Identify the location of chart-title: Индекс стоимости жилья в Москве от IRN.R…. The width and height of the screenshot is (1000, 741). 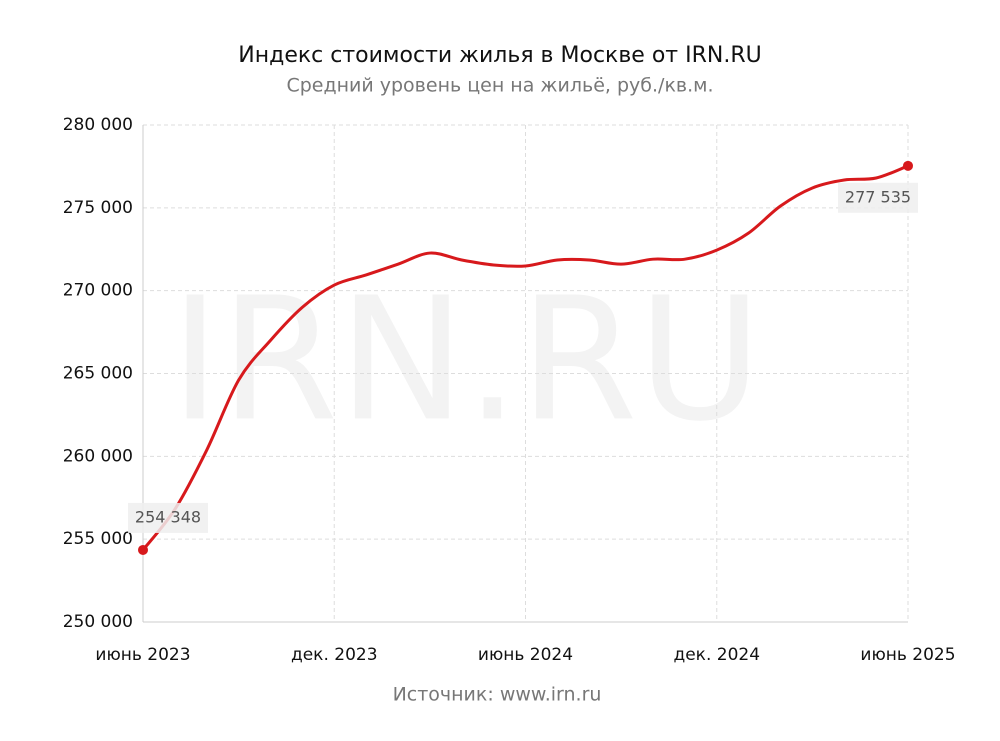
(499, 55).